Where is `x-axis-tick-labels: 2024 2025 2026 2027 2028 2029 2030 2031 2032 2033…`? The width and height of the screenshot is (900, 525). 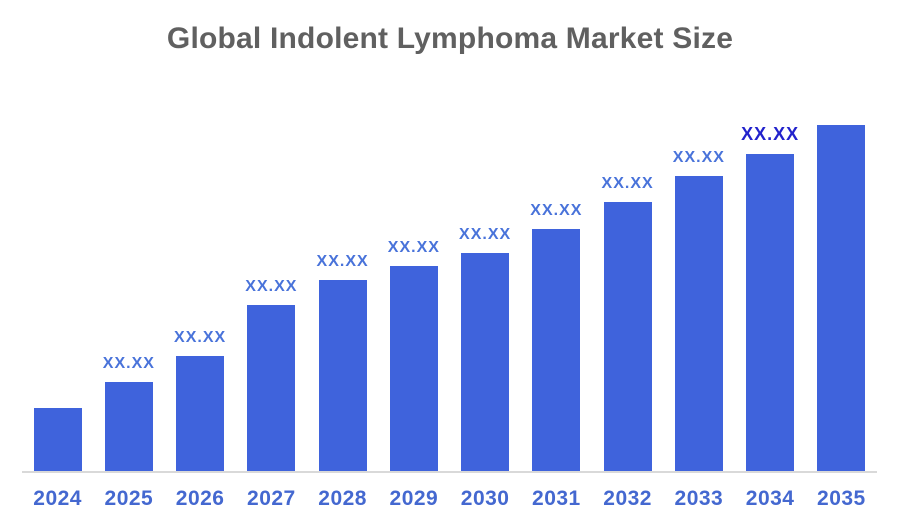 x-axis-tick-labels: 2024 2025 2026 2027 2028 2029 2030 2031 2032 2033… is located at coordinates (449, 499).